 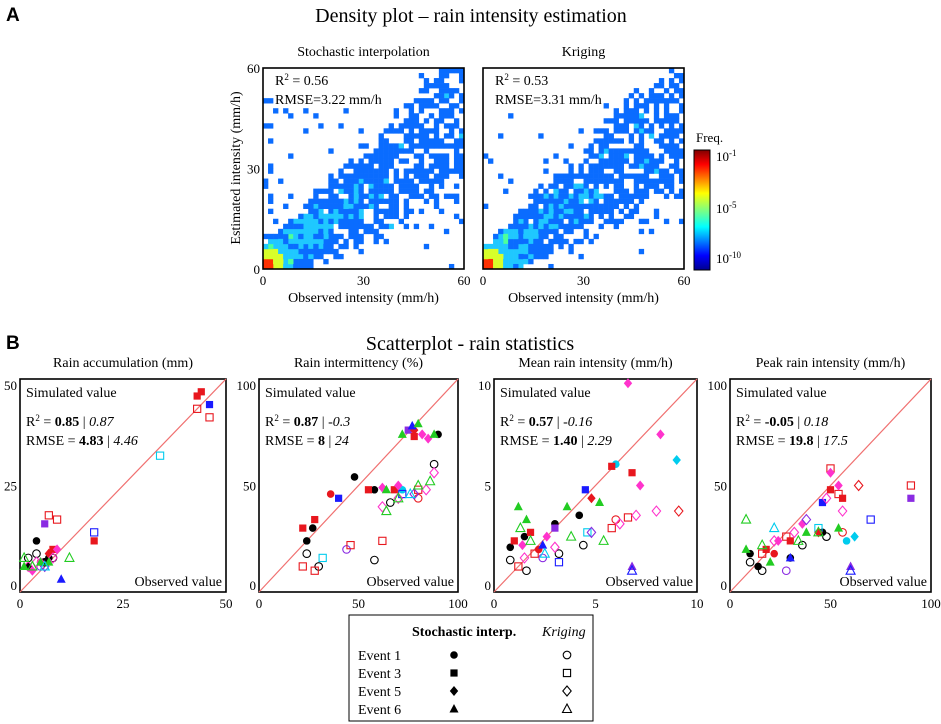 I want to click on scatter-xtick-label: 10, so click(x=697, y=603).